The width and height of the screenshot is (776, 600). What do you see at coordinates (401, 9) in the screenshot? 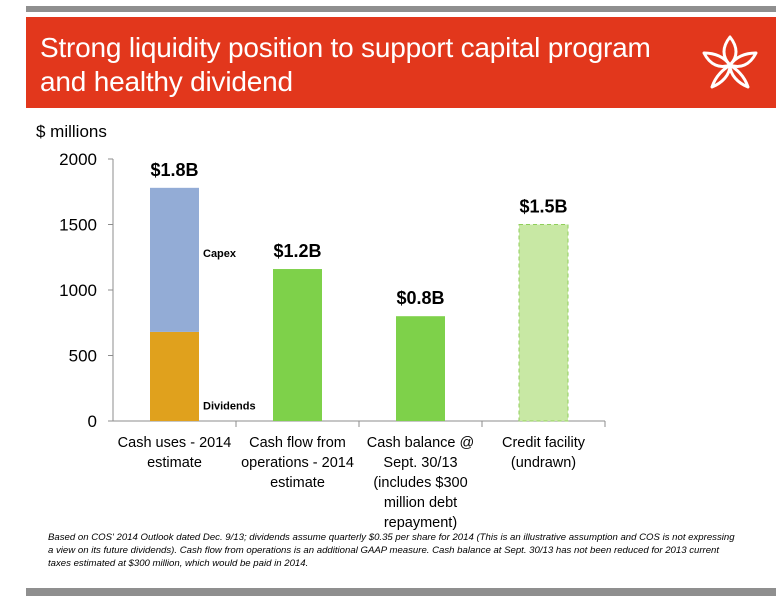
I see `top-rule` at bounding box center [401, 9].